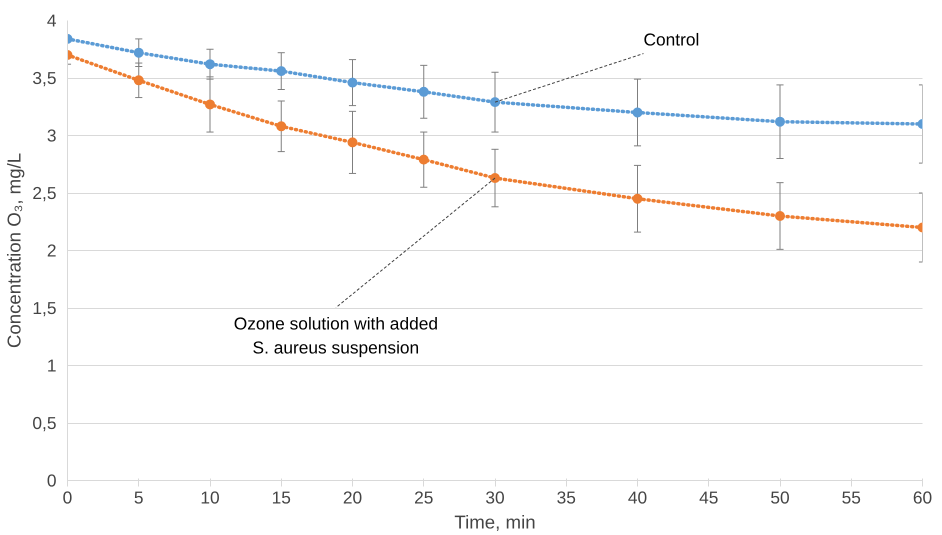 The width and height of the screenshot is (942, 535). Describe the element at coordinates (51, 366) in the screenshot. I see `y-tick-label: 1` at that location.